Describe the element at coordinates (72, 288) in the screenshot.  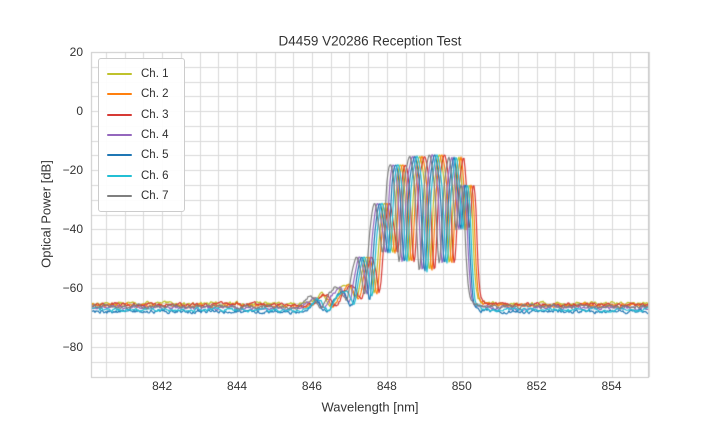
I see `y-tick-label: −60` at that location.